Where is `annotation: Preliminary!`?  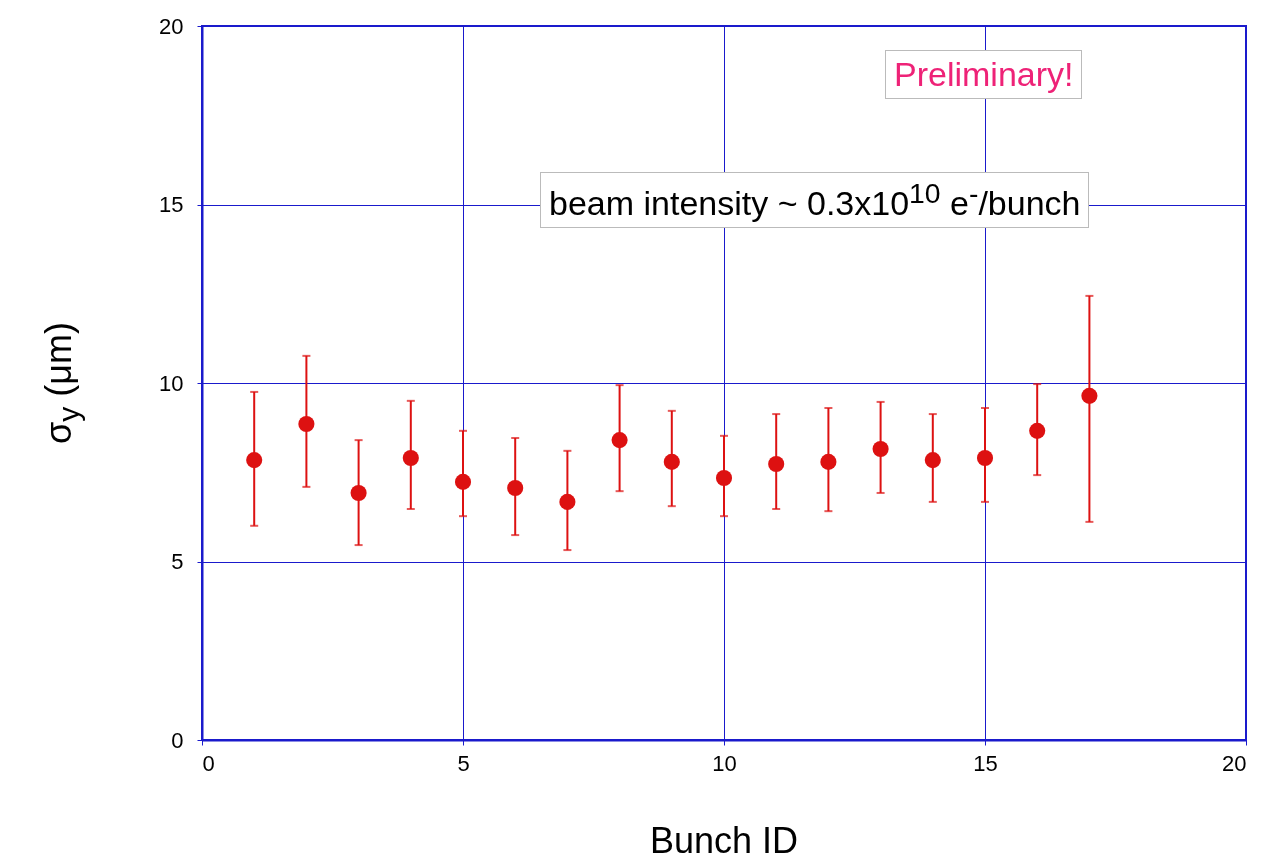 annotation: Preliminary! is located at coordinates (984, 74).